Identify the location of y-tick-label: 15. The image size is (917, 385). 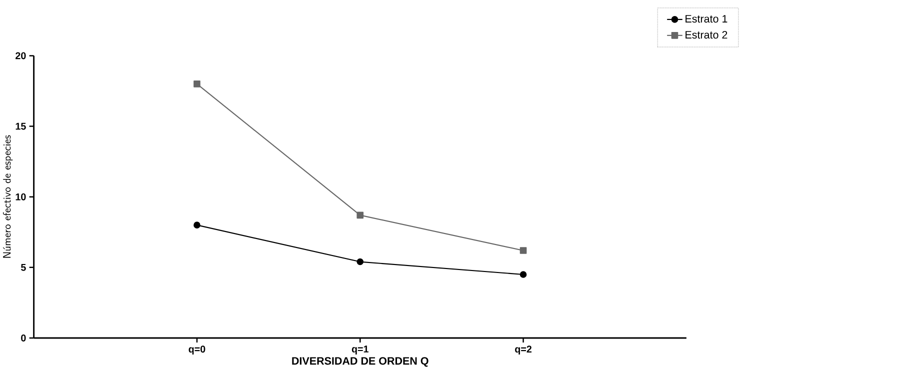
(21, 126).